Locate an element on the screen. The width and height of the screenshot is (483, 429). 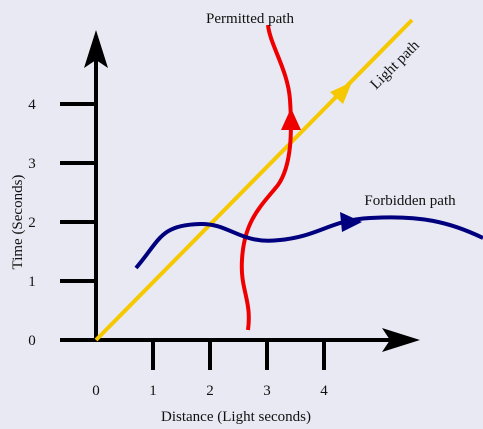
x-tick-label: 4 is located at coordinates (324, 391).